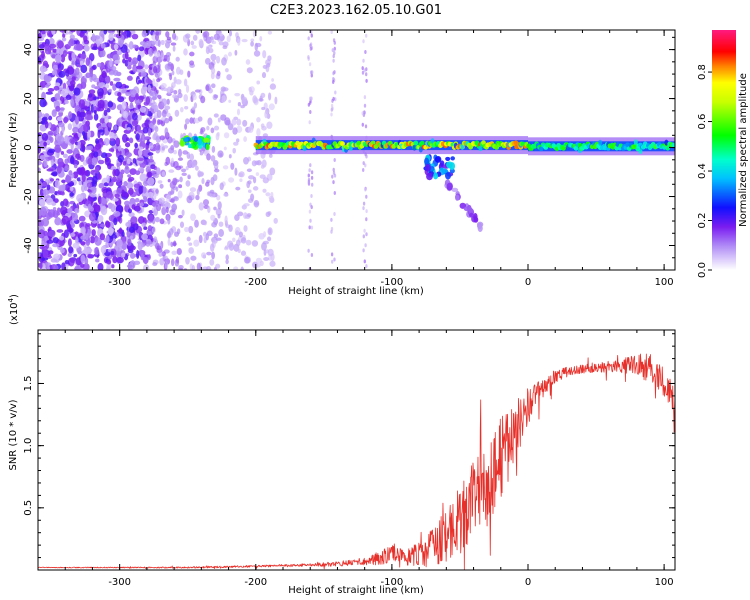  Describe the element at coordinates (743, 150) in the screenshot. I see `colorbar-label: Normalized spectral amplitude` at that location.